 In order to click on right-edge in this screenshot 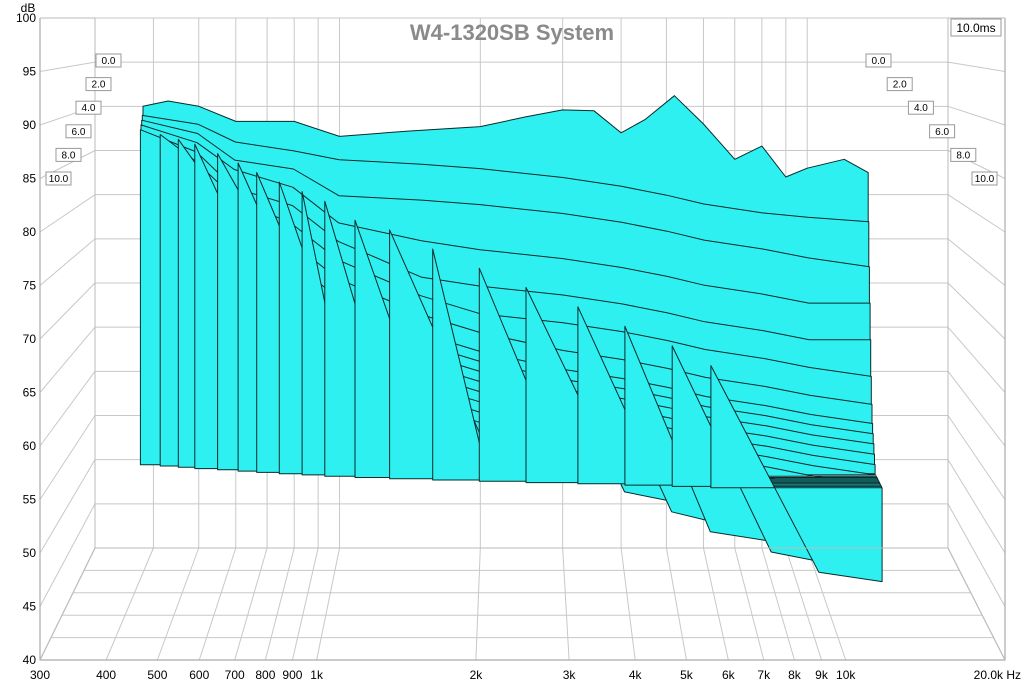, I will do `click(976, 604)`.